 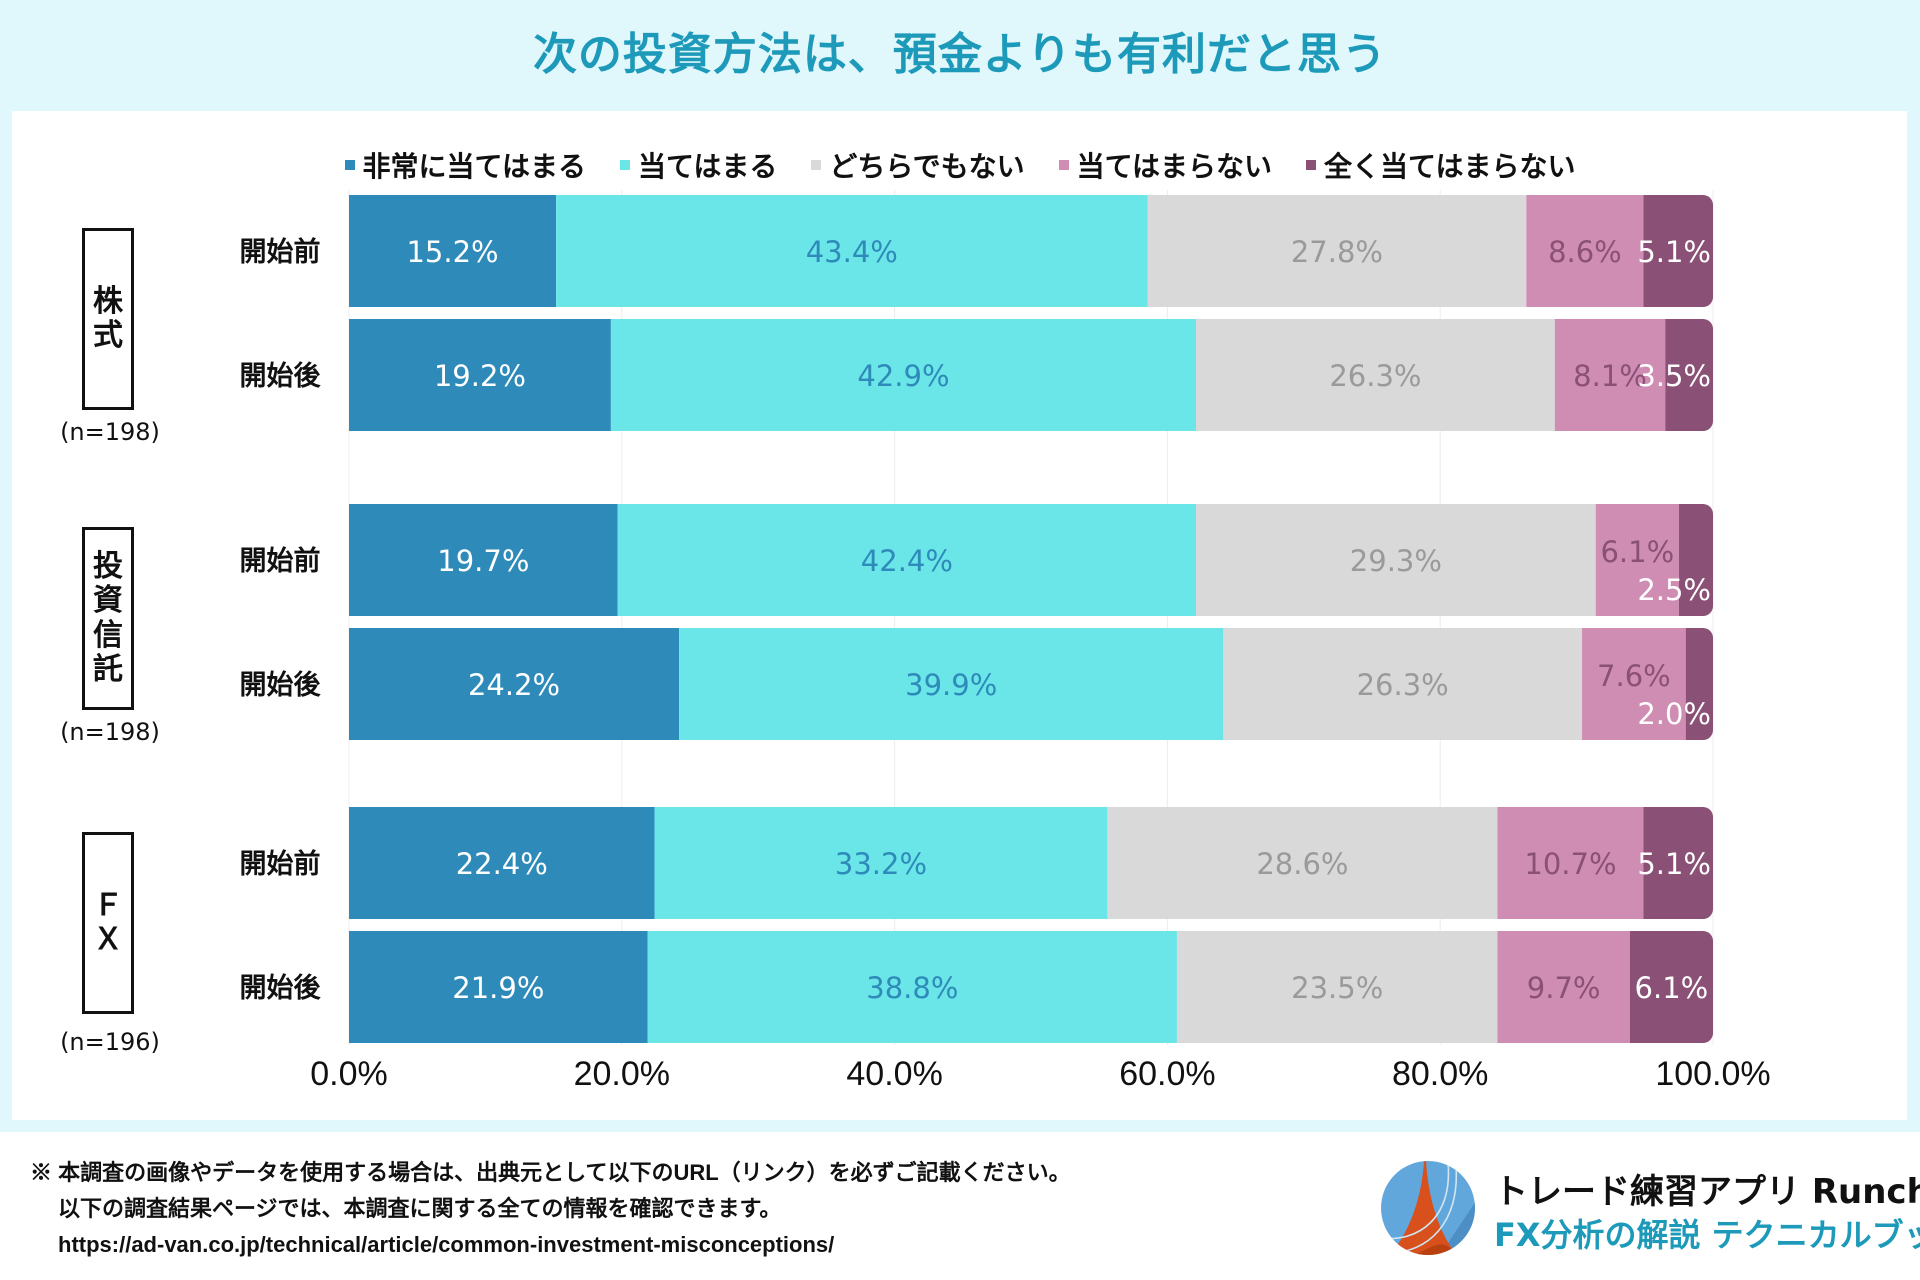 I want to click on data-label: 29.3%, so click(x=1396, y=561).